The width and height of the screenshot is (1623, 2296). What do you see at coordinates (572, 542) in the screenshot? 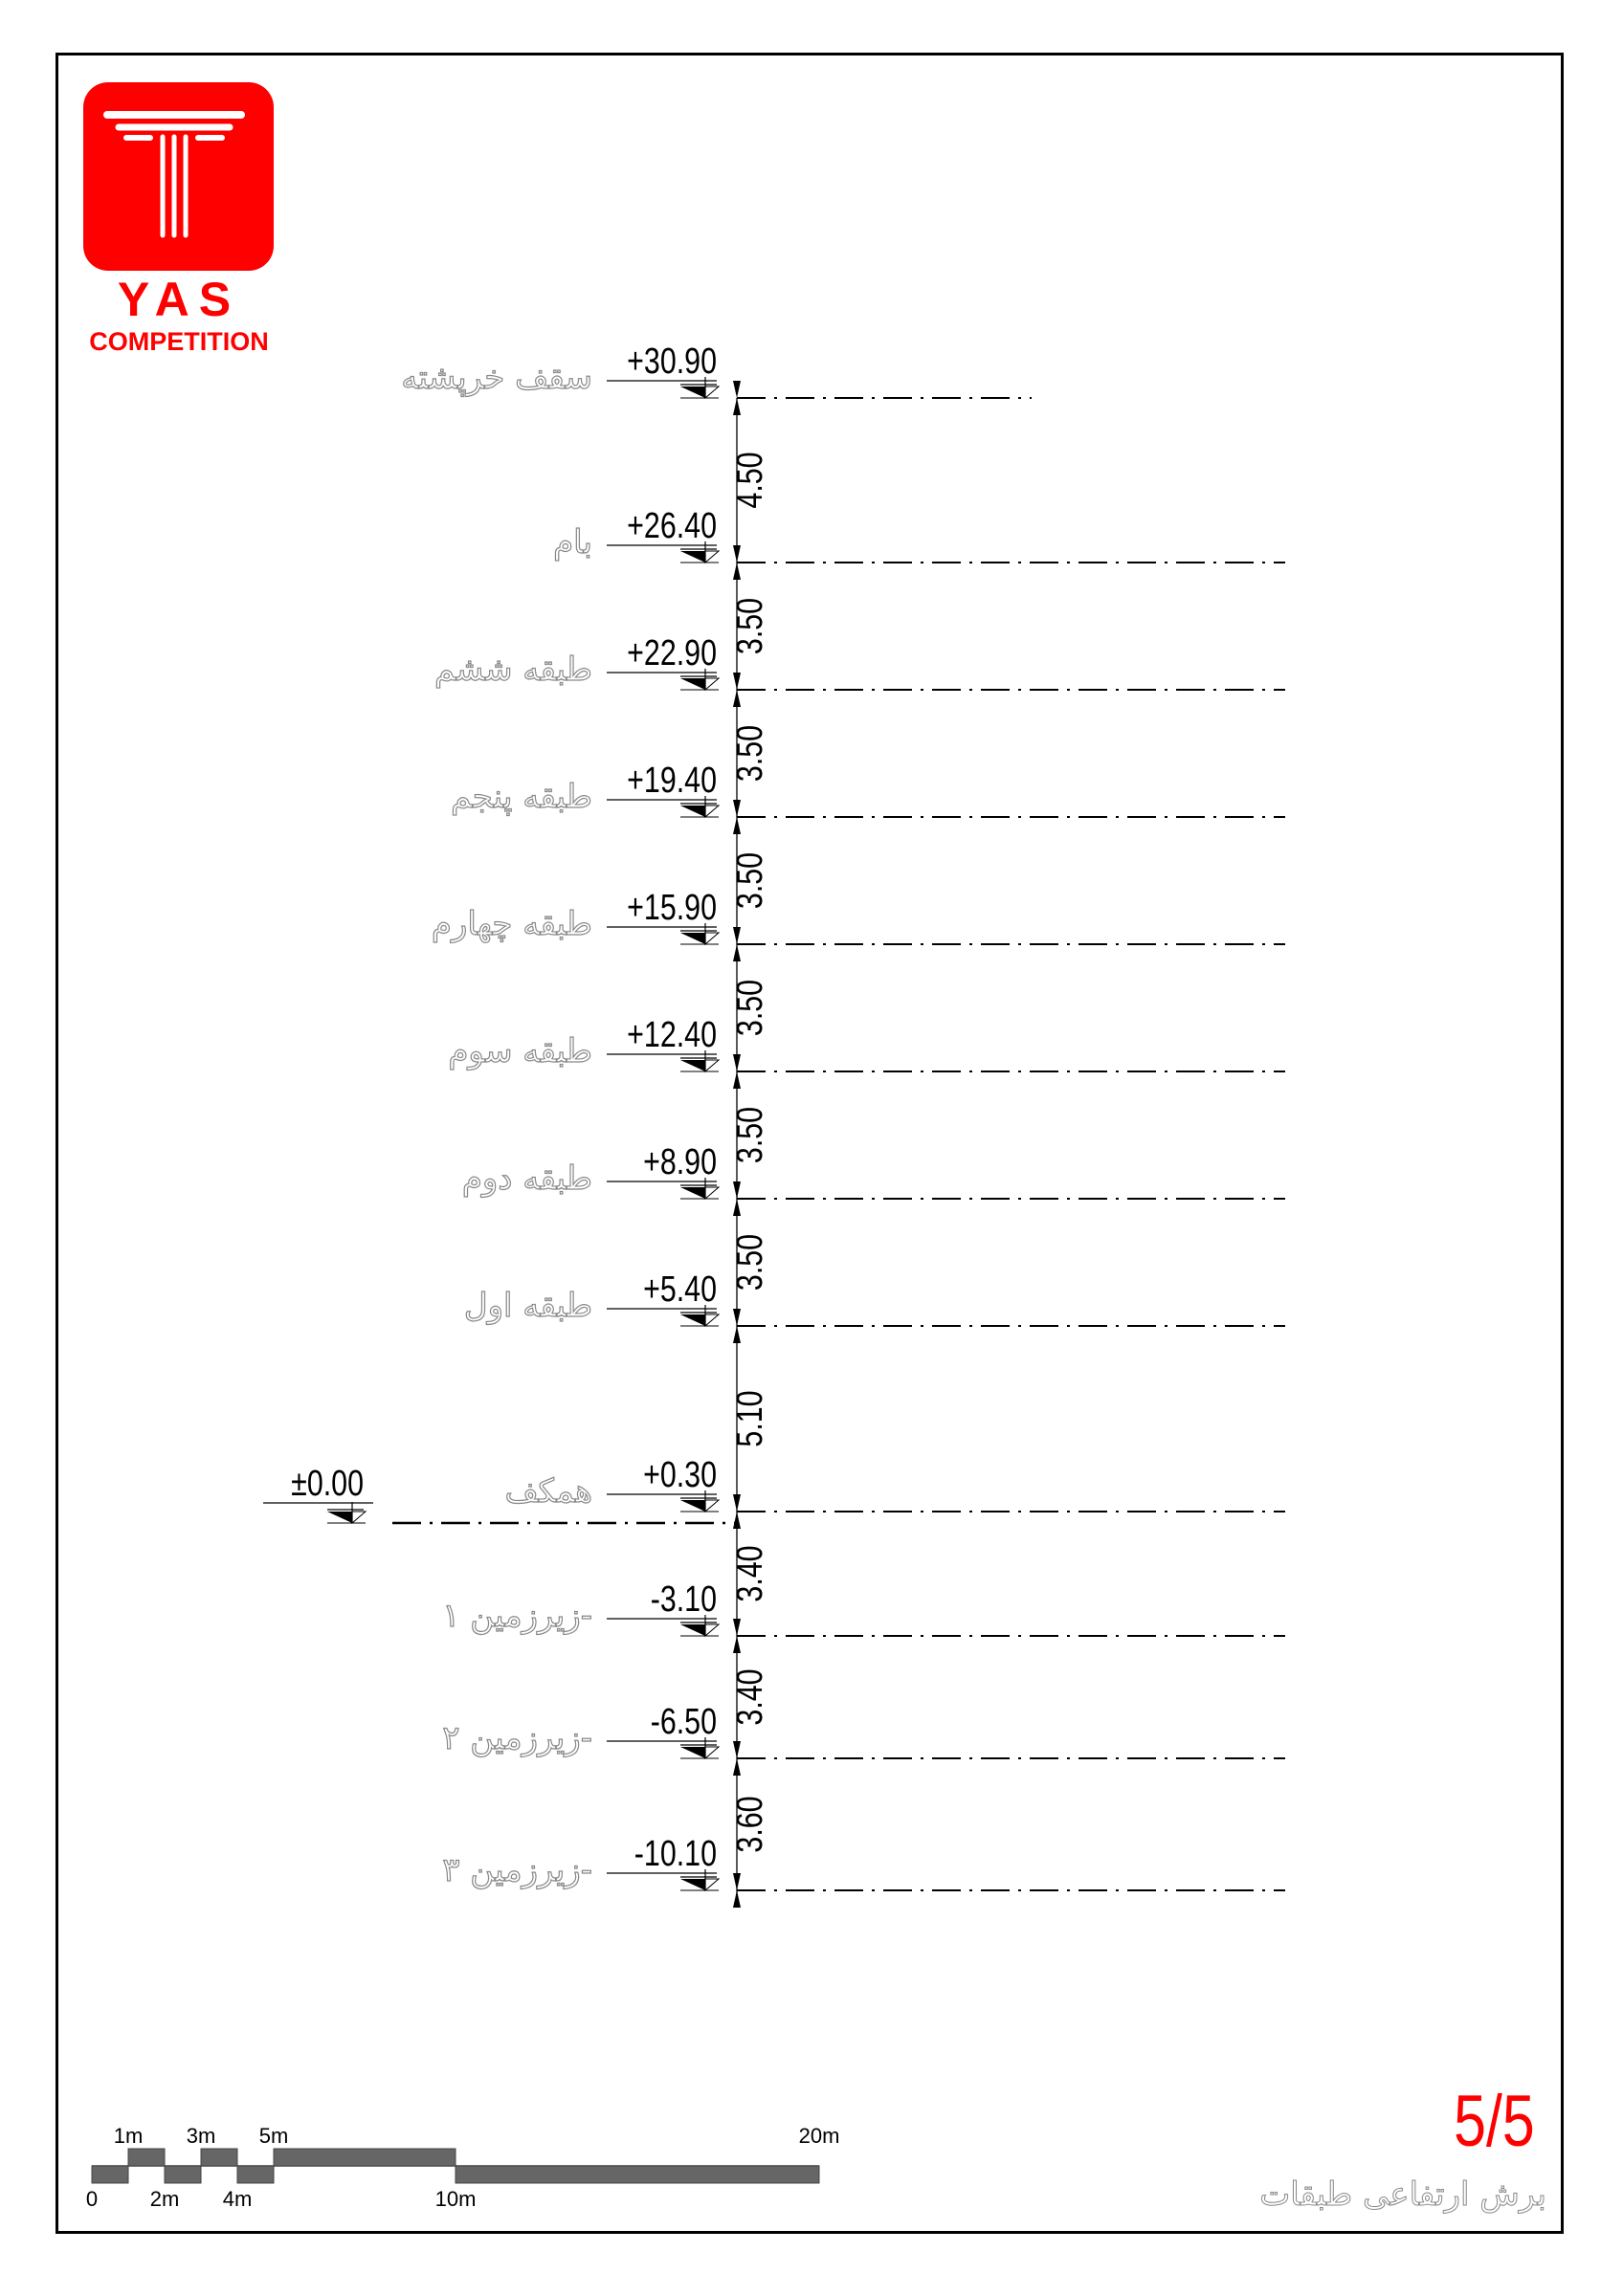
I see `level-name: بام` at bounding box center [572, 542].